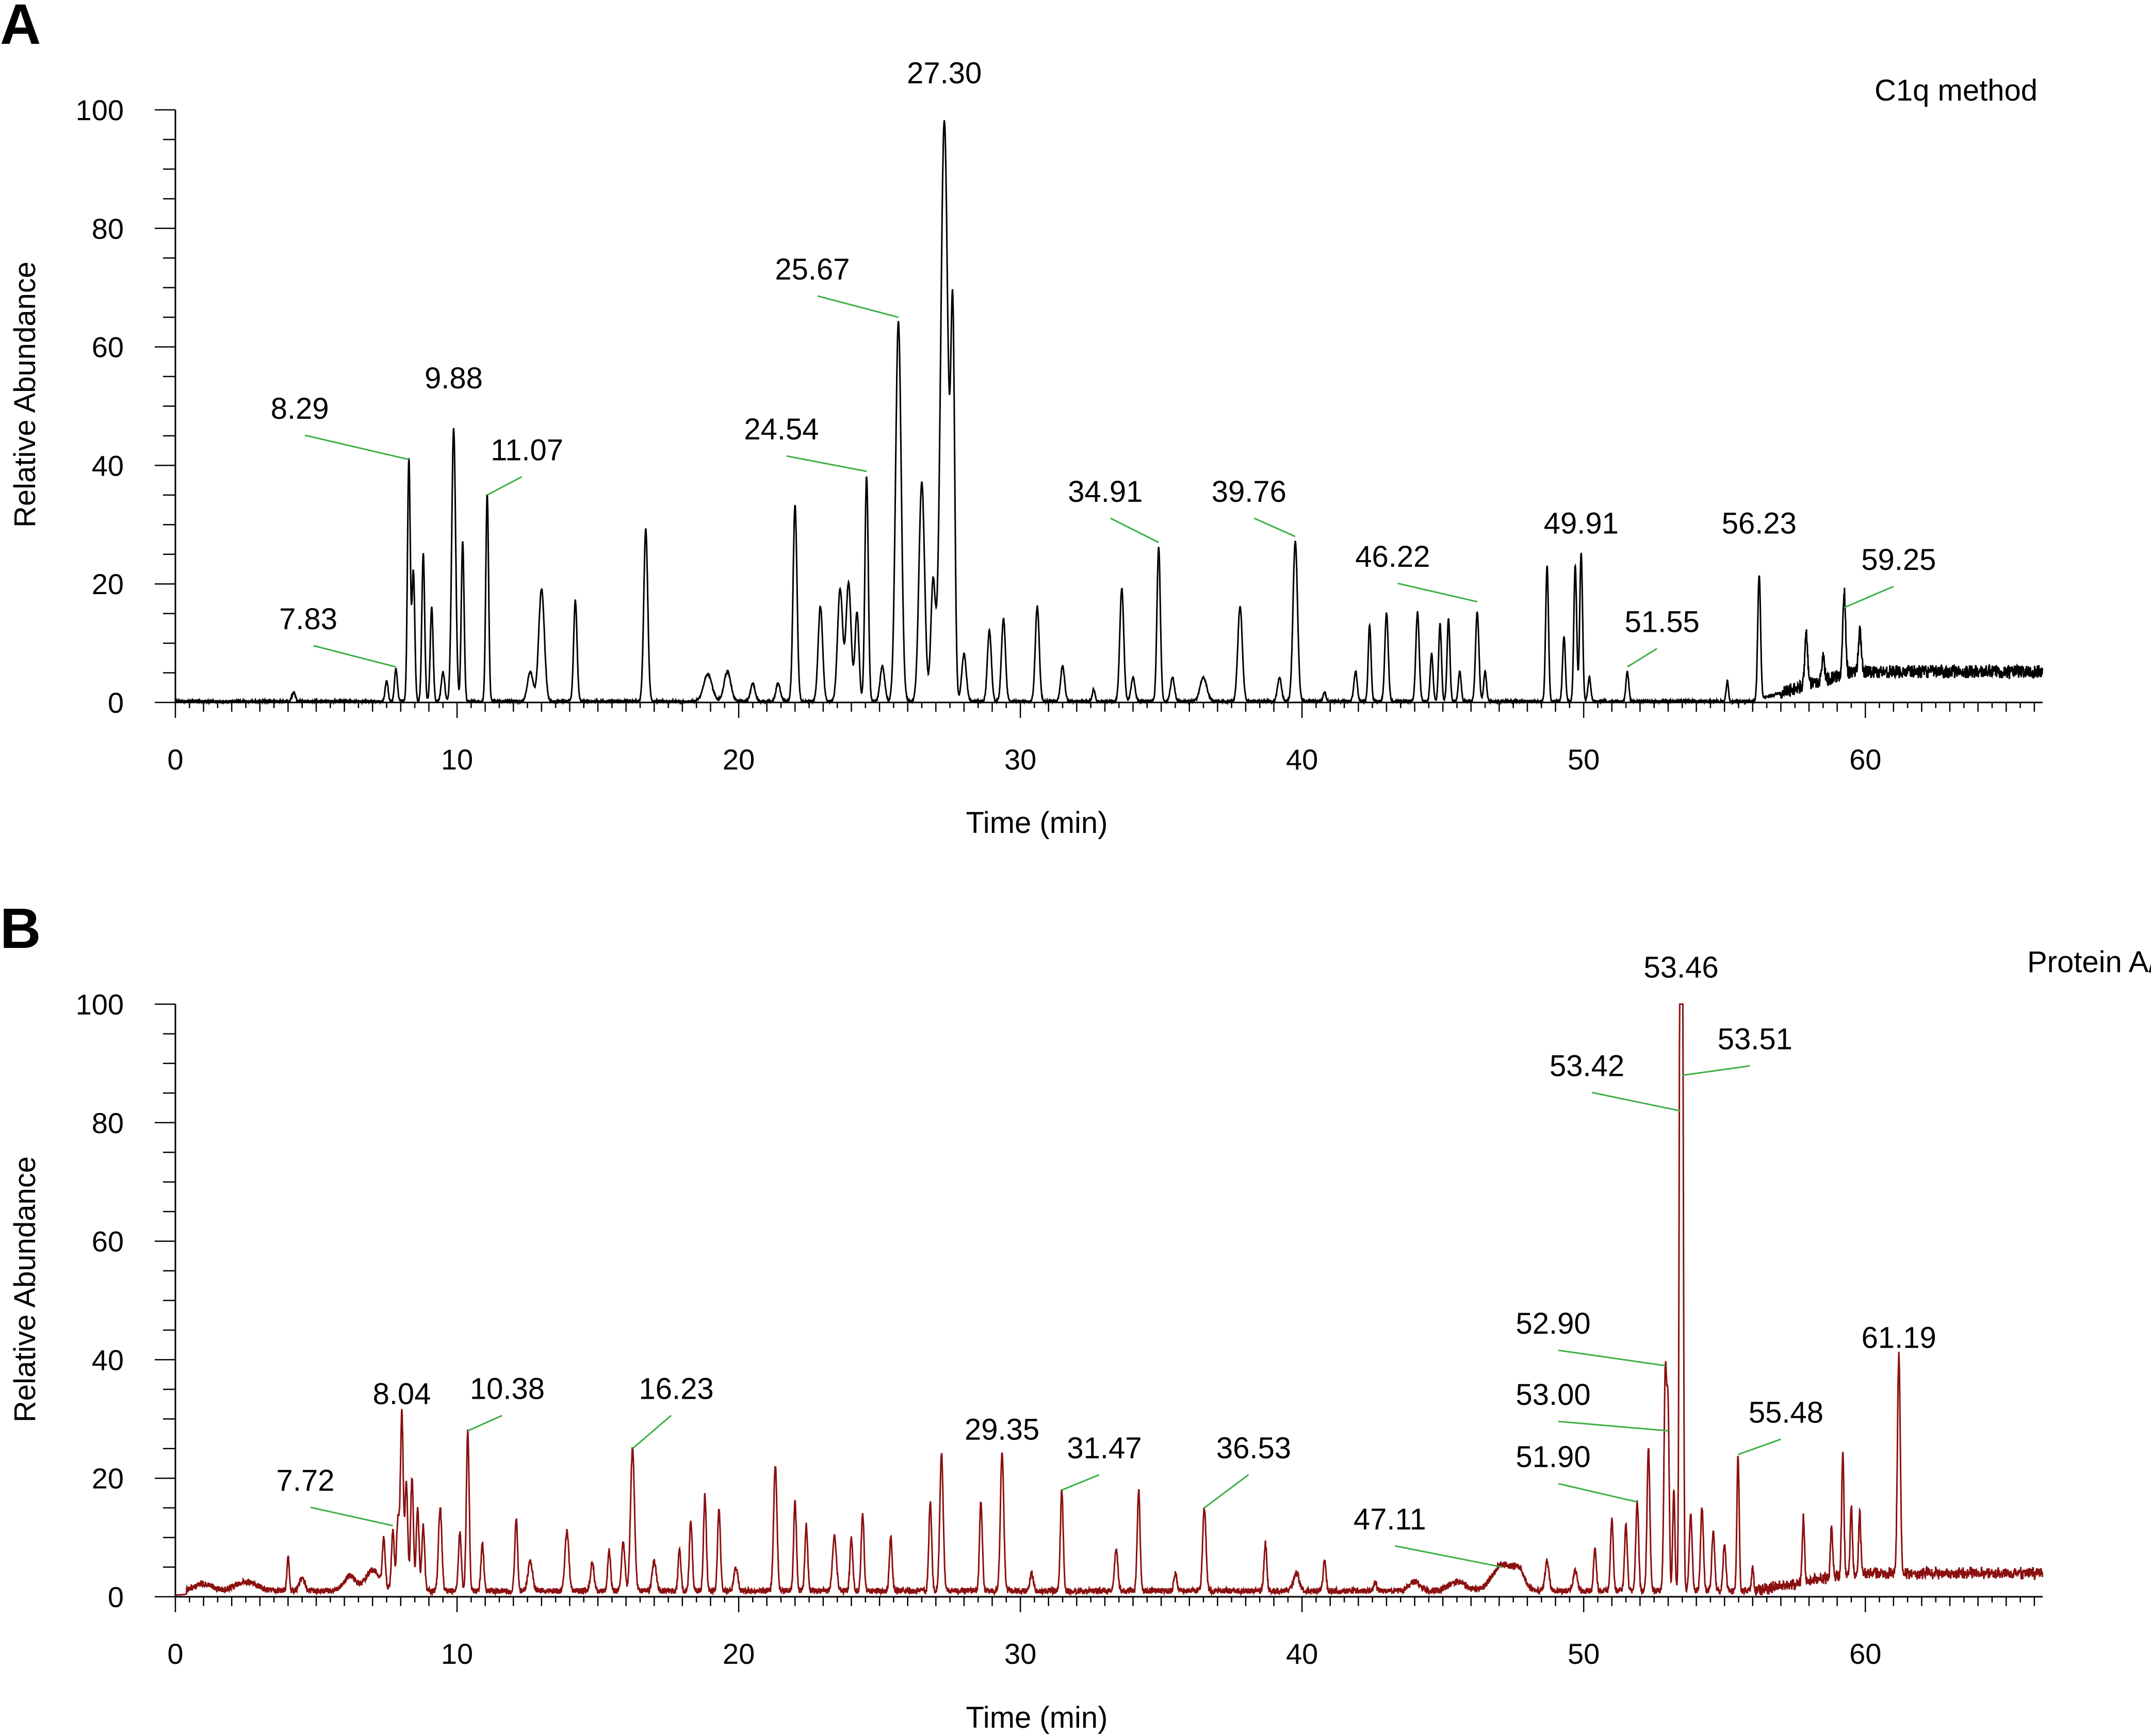 This screenshot has width=2151, height=1736. Describe the element at coordinates (527, 450) in the screenshot. I see `peak-label: 11.07` at that location.